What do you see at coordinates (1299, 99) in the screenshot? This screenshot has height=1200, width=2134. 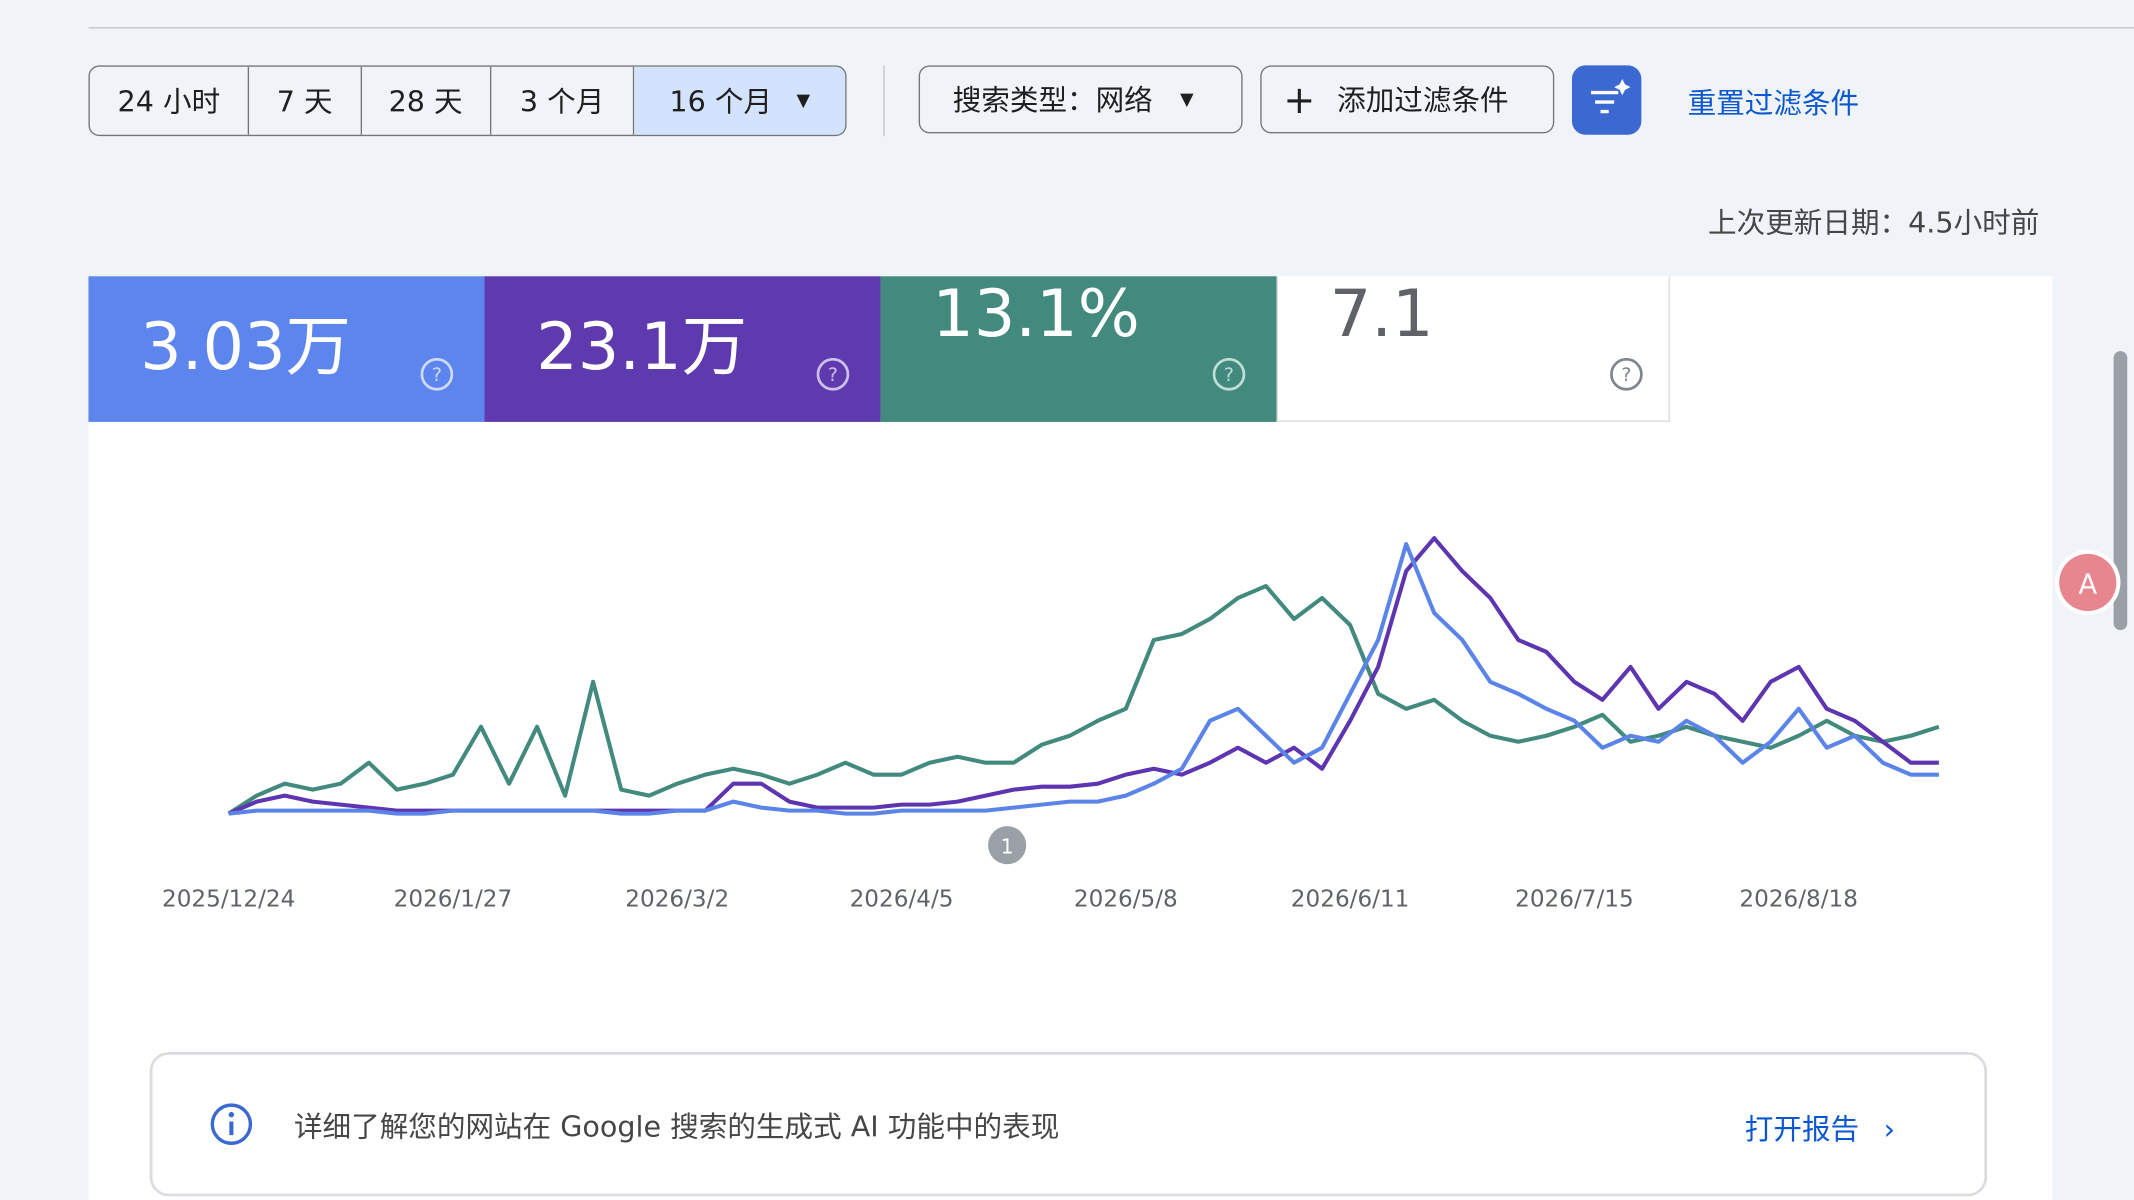 I see `plus-icon: +` at bounding box center [1299, 99].